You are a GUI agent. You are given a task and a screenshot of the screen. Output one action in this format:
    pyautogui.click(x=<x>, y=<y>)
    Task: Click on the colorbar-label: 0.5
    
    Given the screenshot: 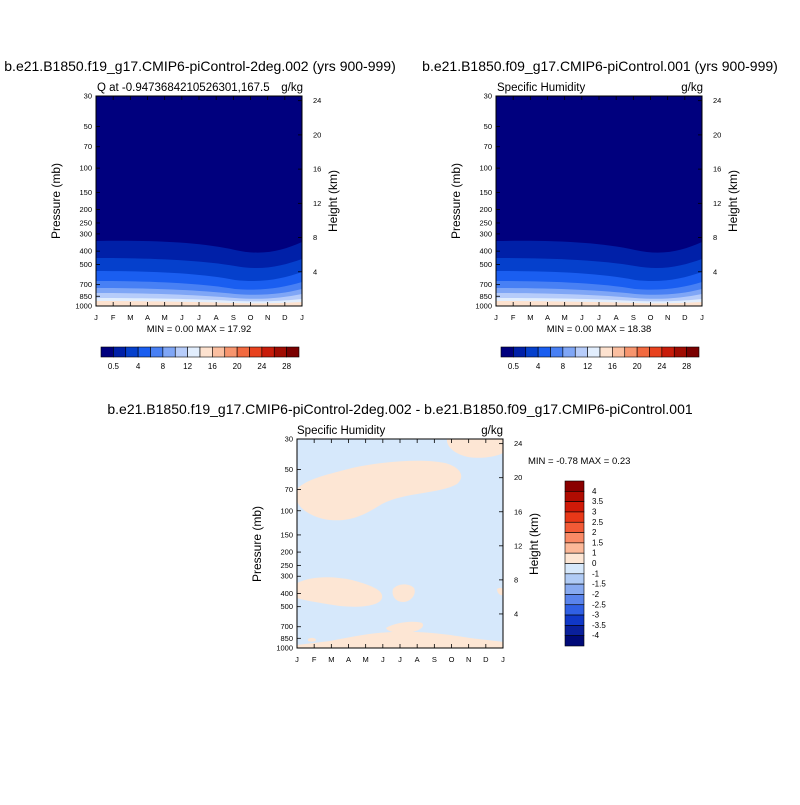 What is the action you would take?
    pyautogui.click(x=514, y=366)
    